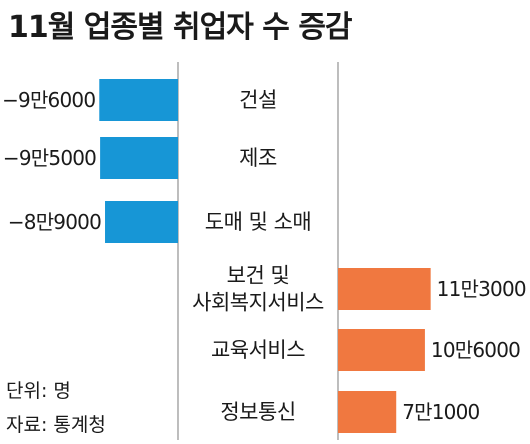 This screenshot has width=530, height=444. Describe the element at coordinates (440, 412) in the screenshot. I see `value-label-5: 7만1000` at that location.